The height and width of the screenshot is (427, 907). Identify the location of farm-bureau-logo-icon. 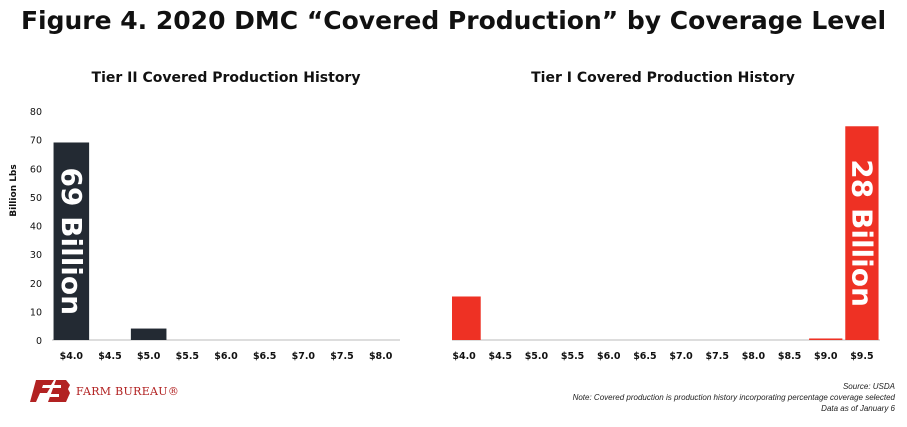
(50, 391).